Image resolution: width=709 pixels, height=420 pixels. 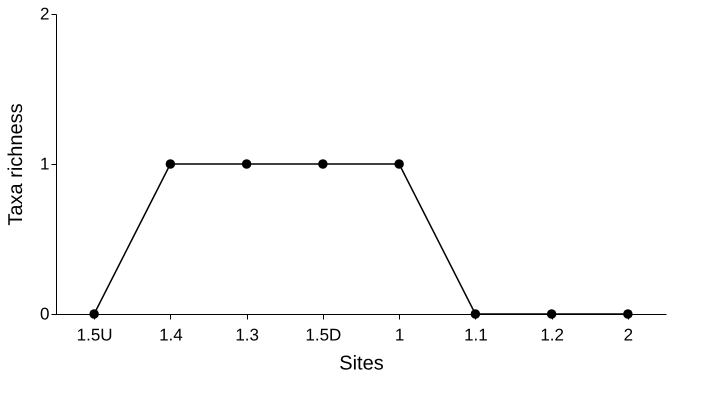 What do you see at coordinates (552, 335) in the screenshot?
I see `x-tick-label: 1.2` at bounding box center [552, 335].